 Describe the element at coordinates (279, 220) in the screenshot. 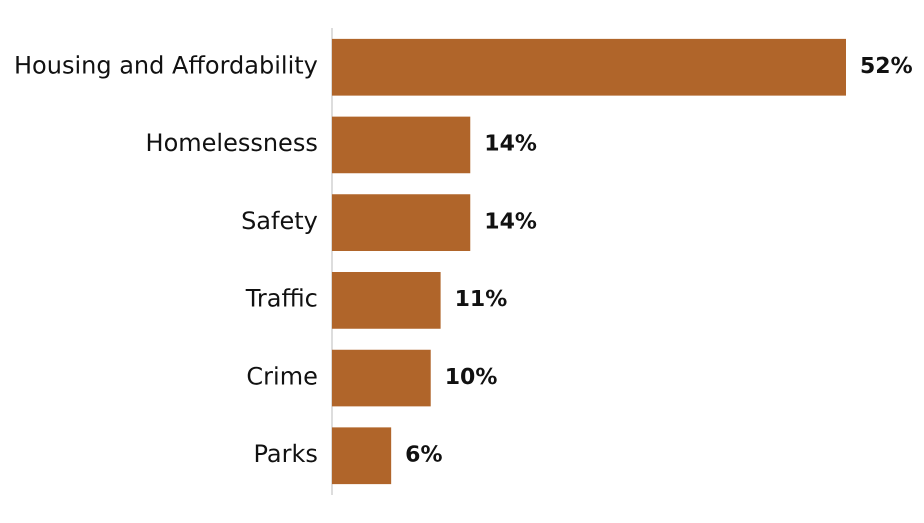

I see `y-tick-label: Safety` at that location.